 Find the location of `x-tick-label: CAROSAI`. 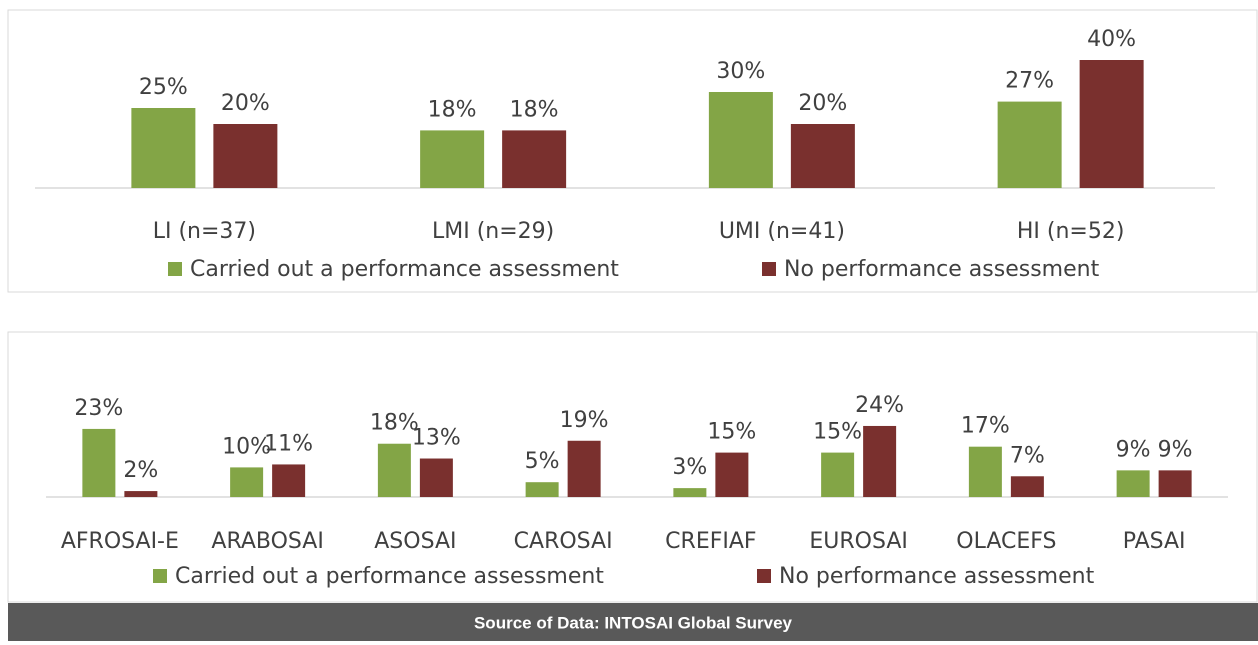

x-tick-label: CAROSAI is located at coordinates (563, 541).